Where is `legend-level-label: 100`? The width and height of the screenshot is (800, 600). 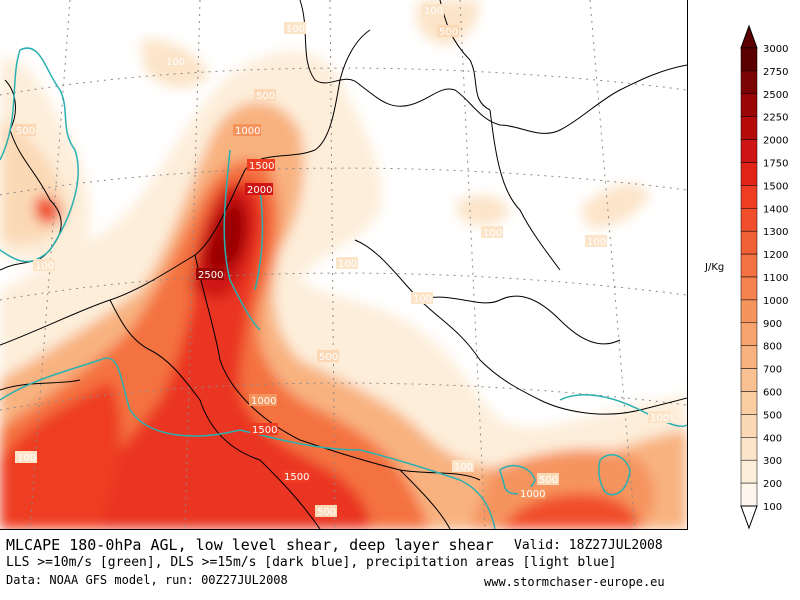
legend-level-label: 100 is located at coordinates (772, 507).